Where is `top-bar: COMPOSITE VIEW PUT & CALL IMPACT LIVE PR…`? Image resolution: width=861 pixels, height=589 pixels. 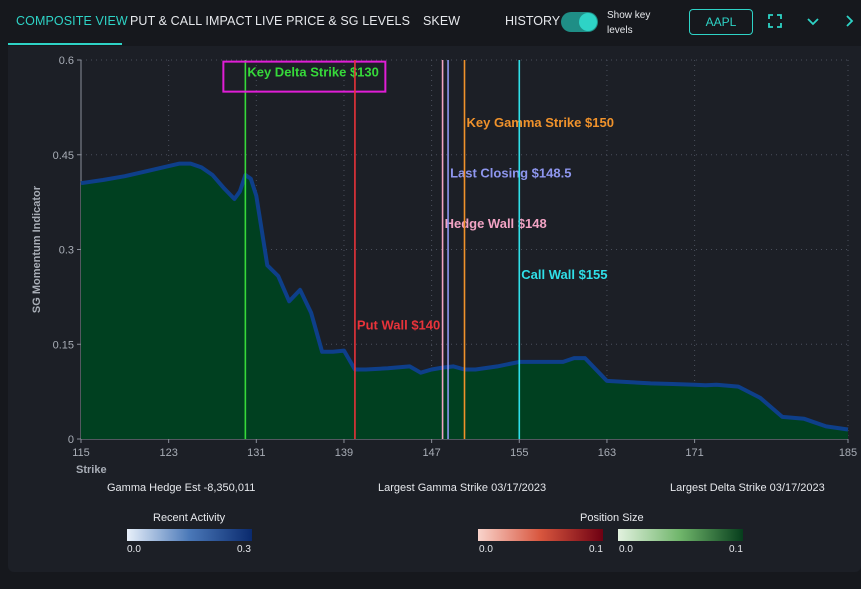
top-bar: COMPOSITE VIEW PUT & CALL IMPACT LIVE PR… is located at coordinates (430, 23).